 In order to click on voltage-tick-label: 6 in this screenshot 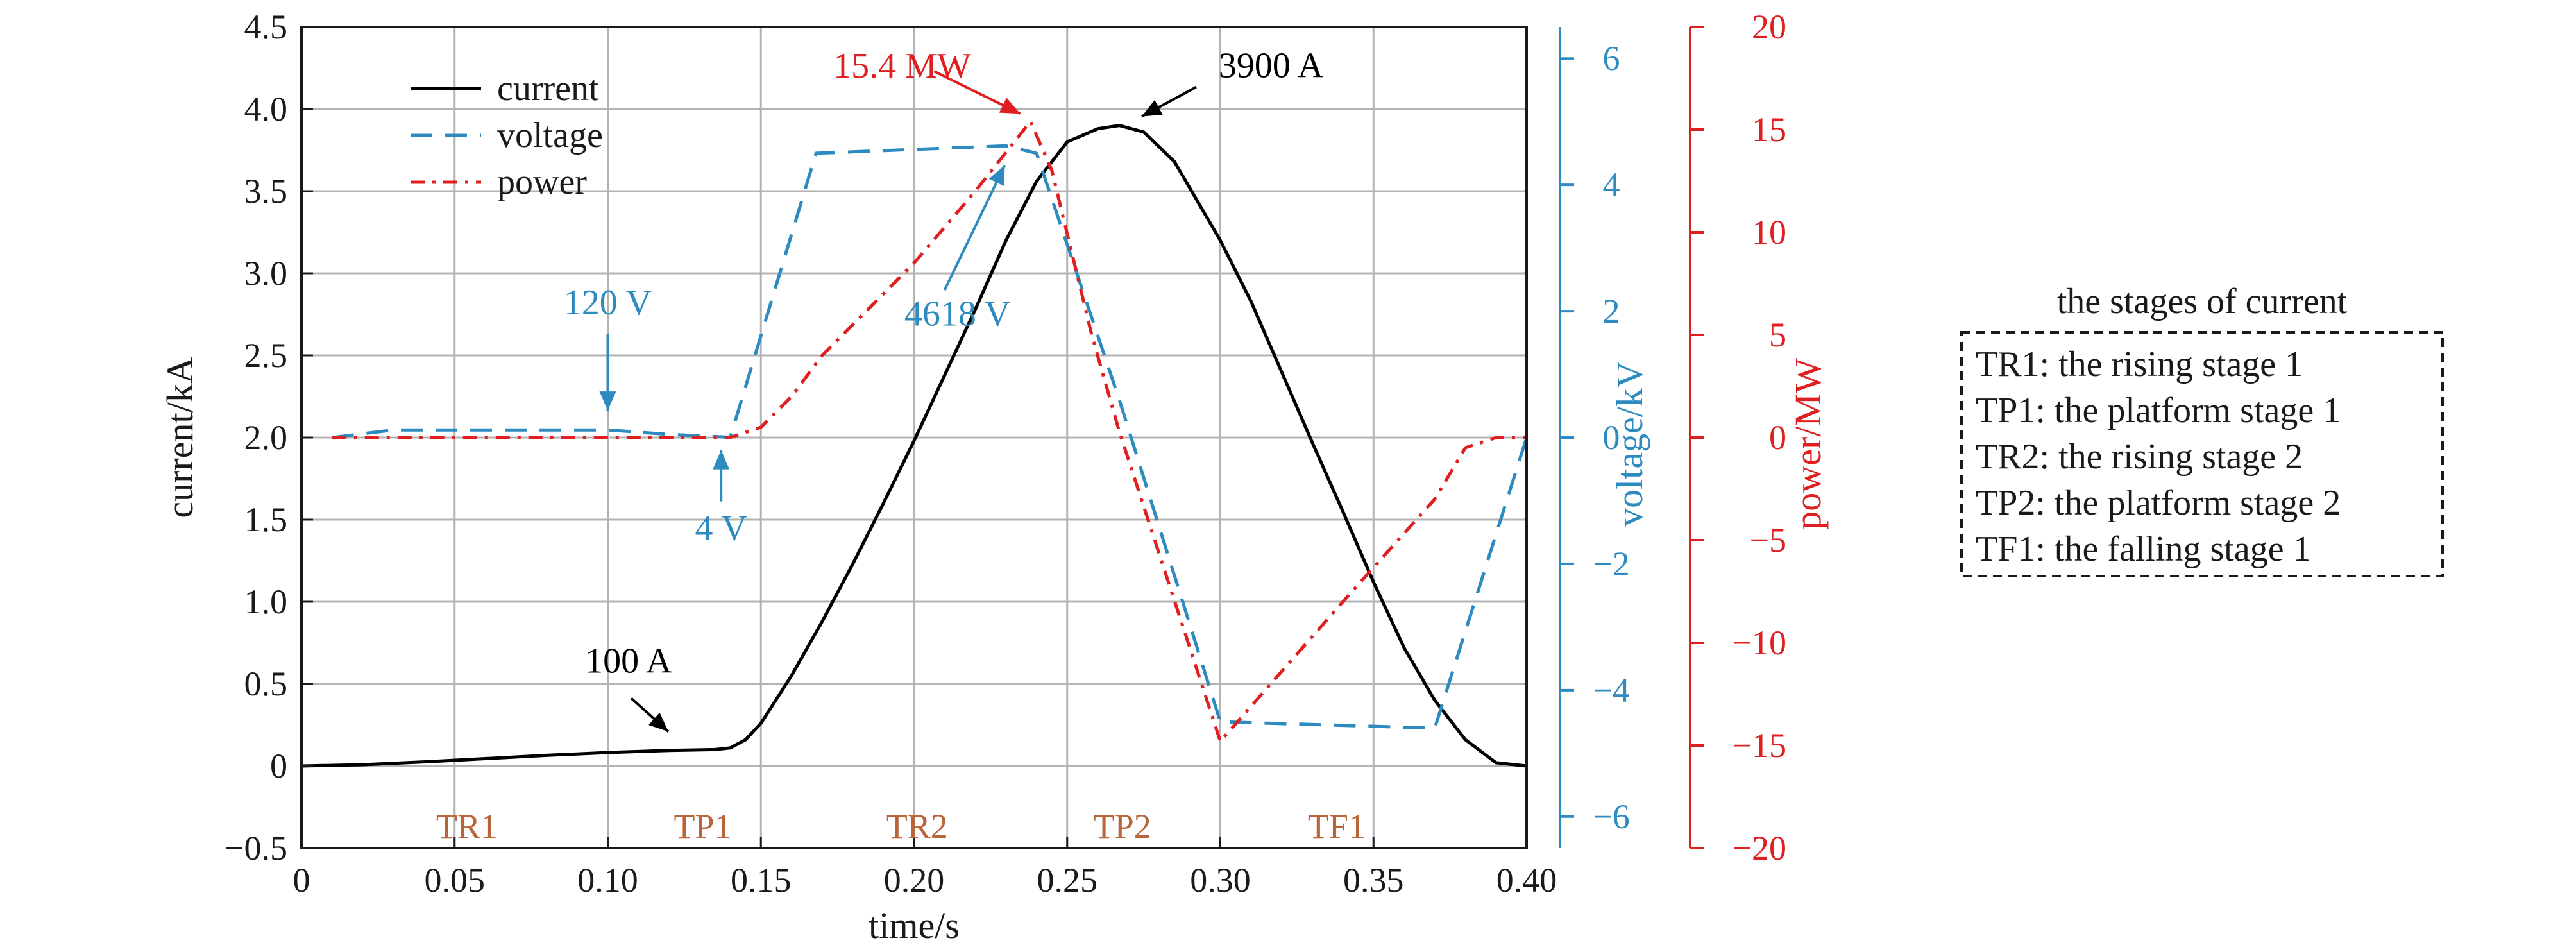, I will do `click(1611, 58)`.